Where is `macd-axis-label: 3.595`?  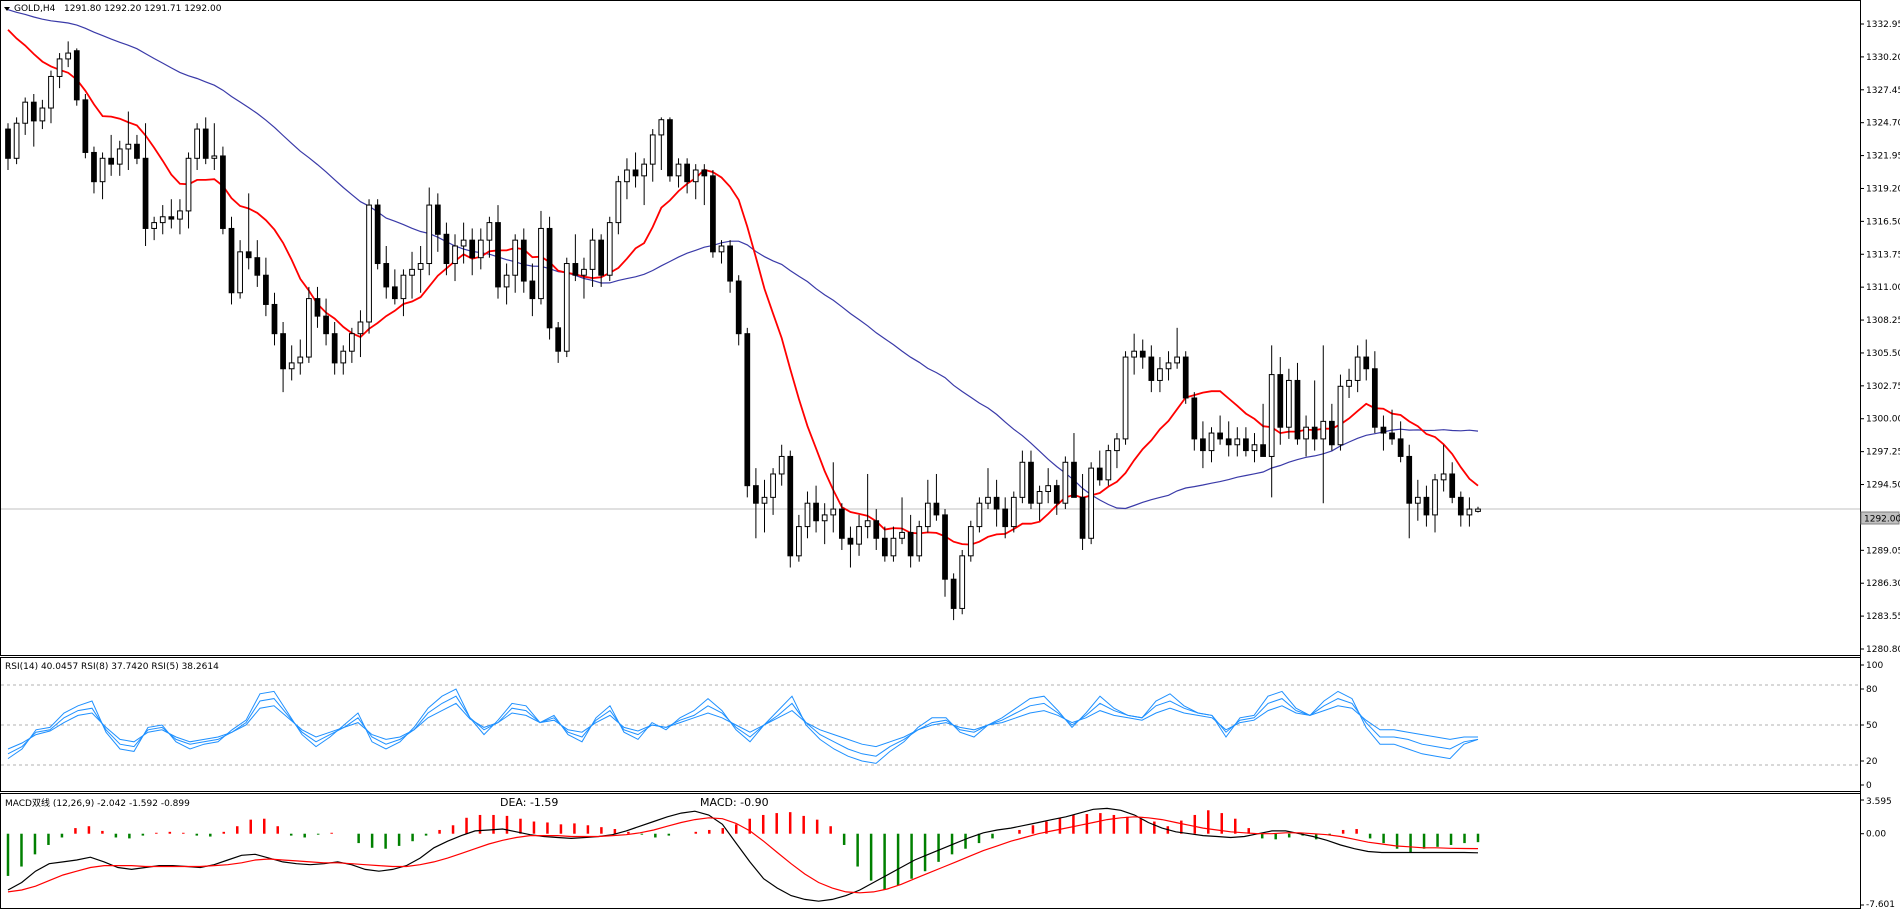
macd-axis-label: 3.595 is located at coordinates (1879, 802).